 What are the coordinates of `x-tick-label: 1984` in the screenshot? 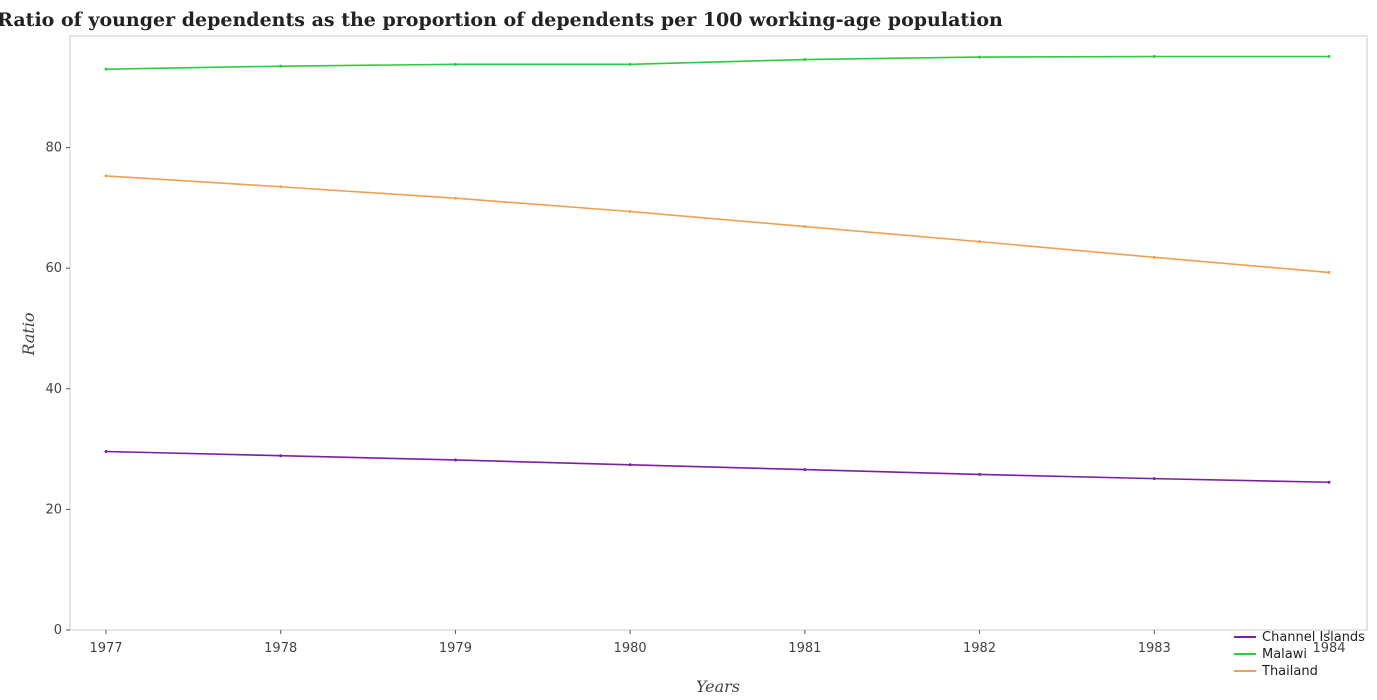 It's located at (1328, 648).